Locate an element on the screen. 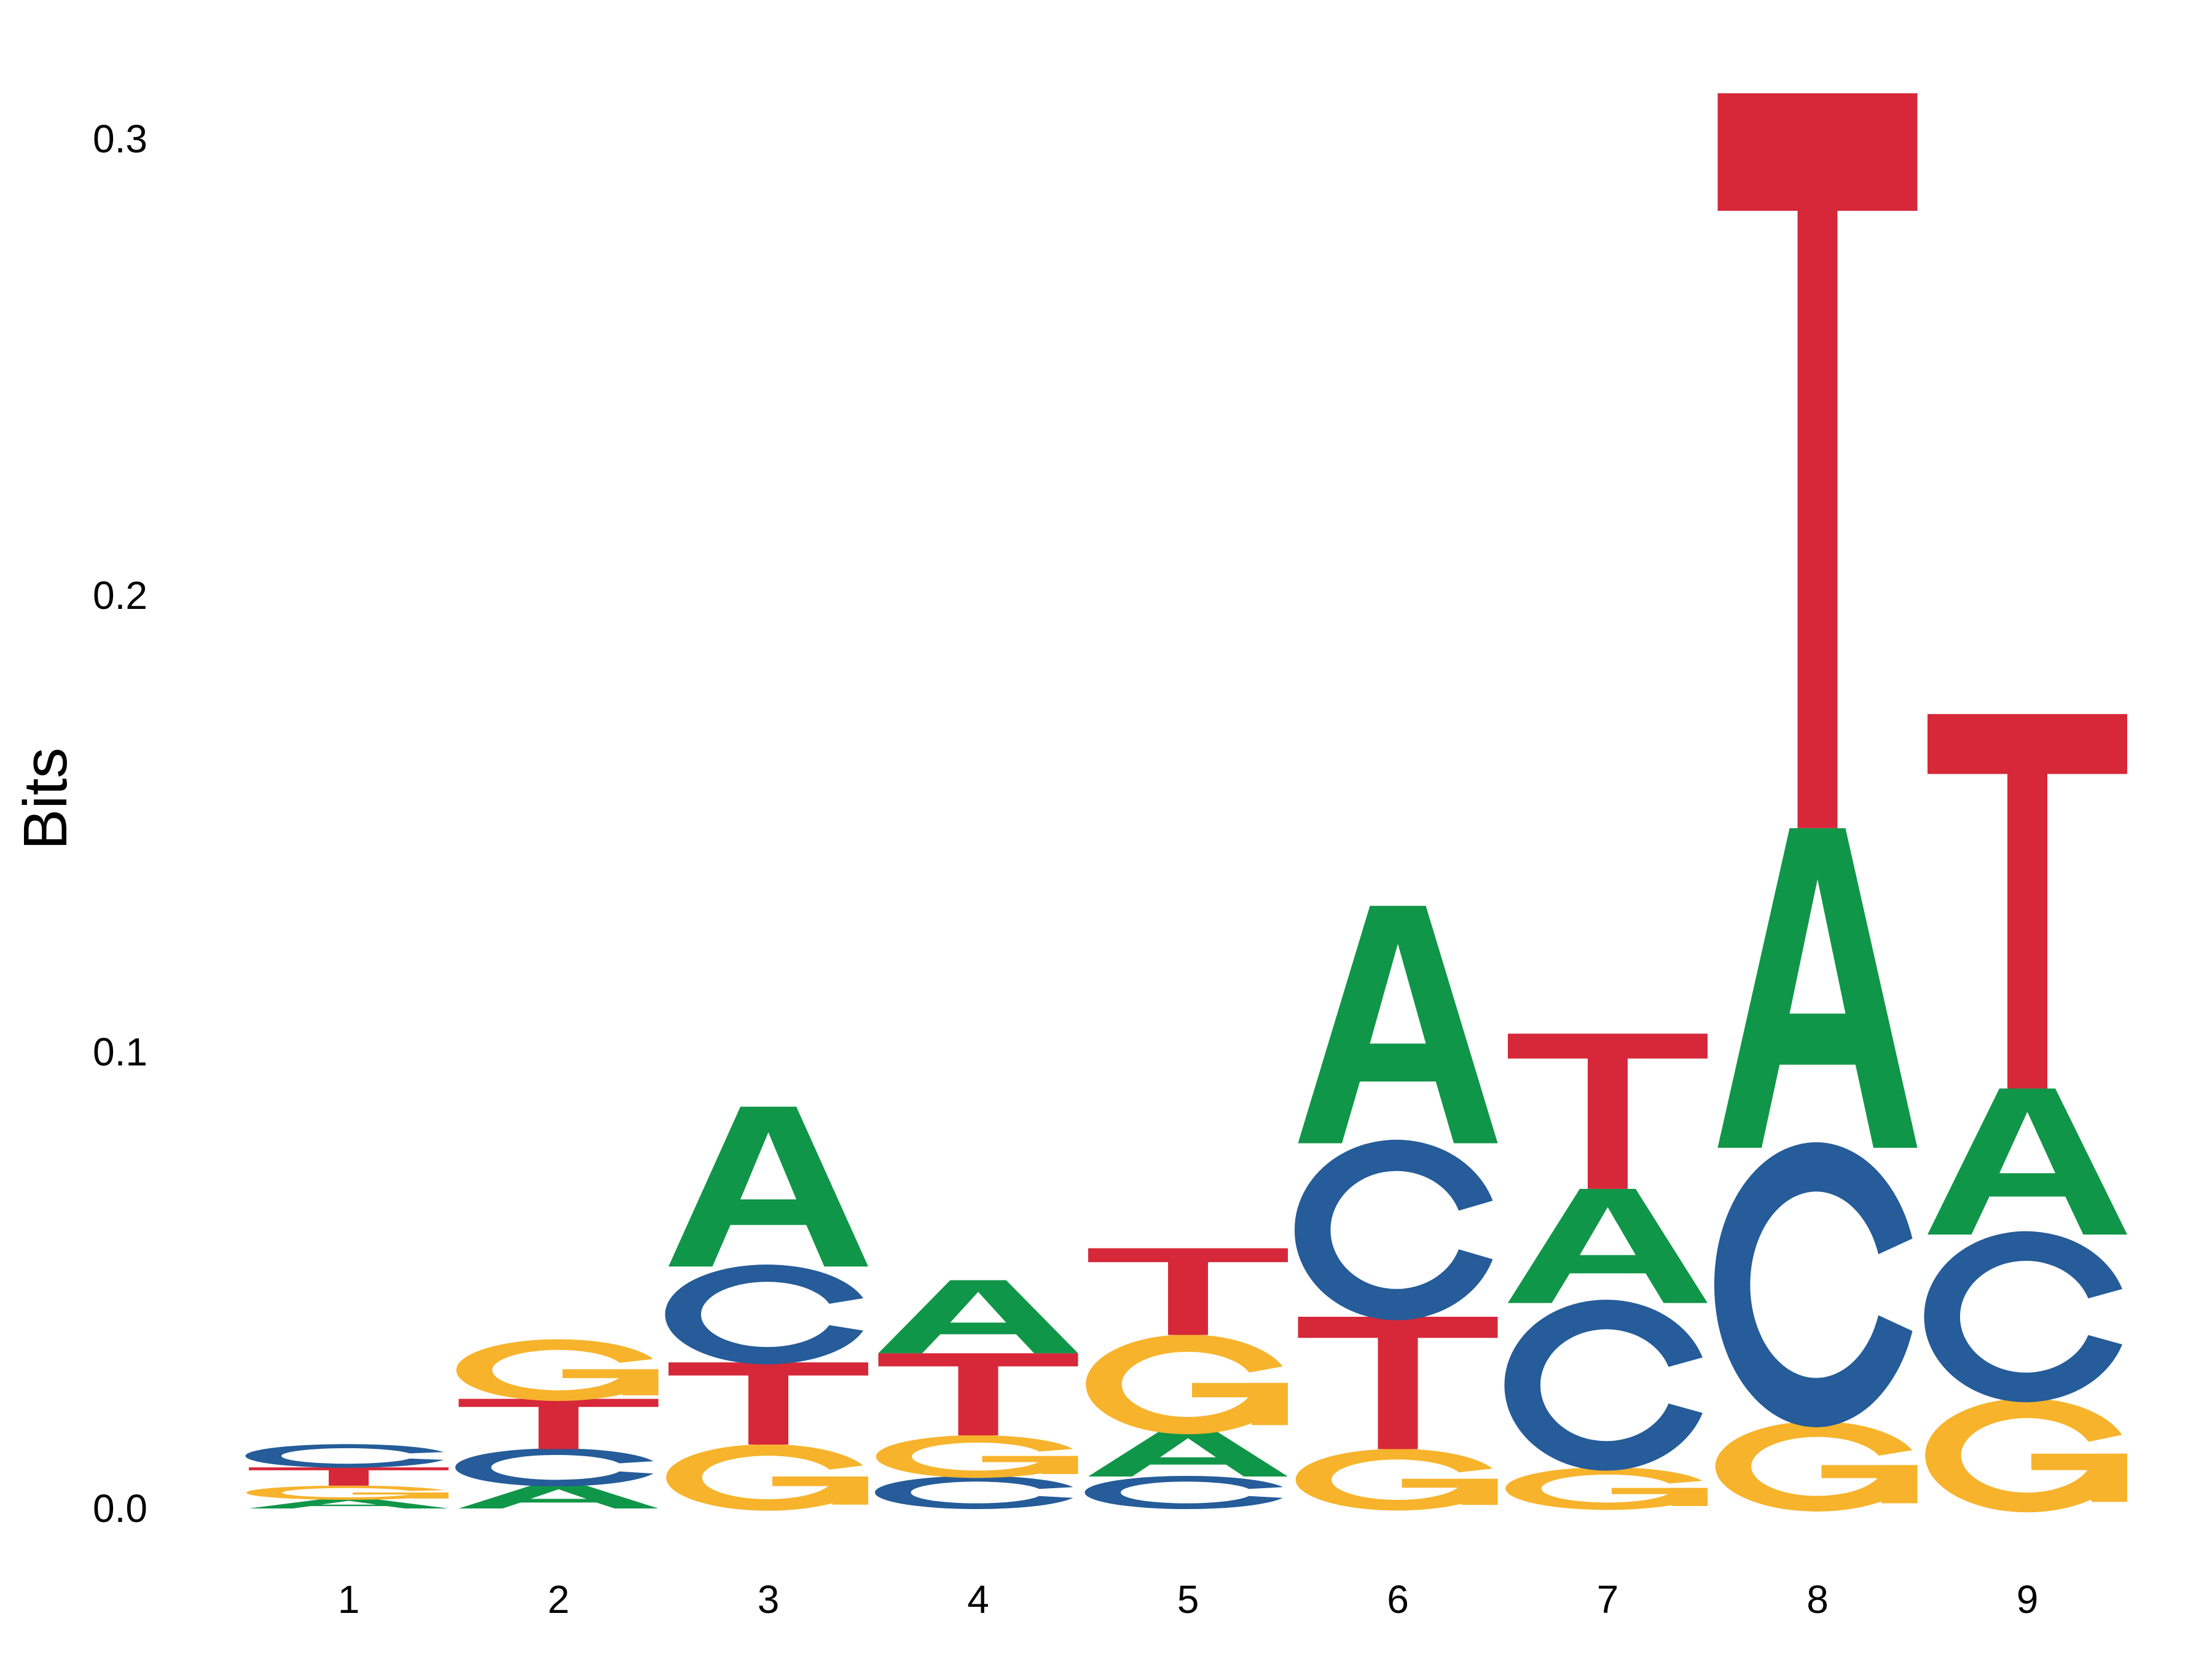 The width and height of the screenshot is (2212, 1659). letter-t-pos9 is located at coordinates (2027, 901).